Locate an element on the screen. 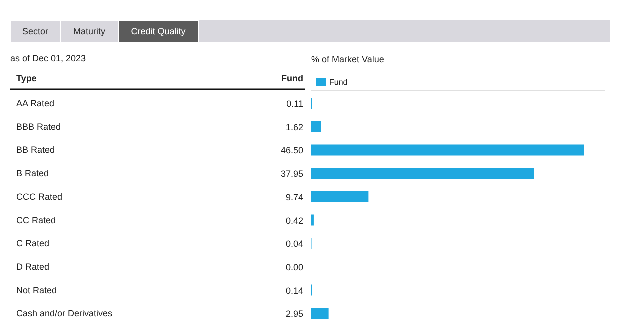 The height and width of the screenshot is (323, 640). y-tick-label: AA Rated is located at coordinates (35, 103).